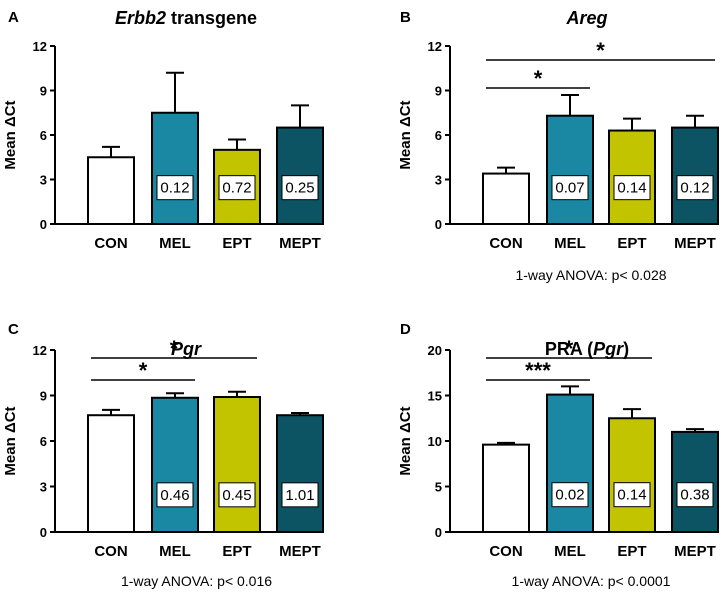  Describe the element at coordinates (196, 581) in the screenshot. I see `anova-caption: 1-way ANOVA: p< 0.016` at that location.